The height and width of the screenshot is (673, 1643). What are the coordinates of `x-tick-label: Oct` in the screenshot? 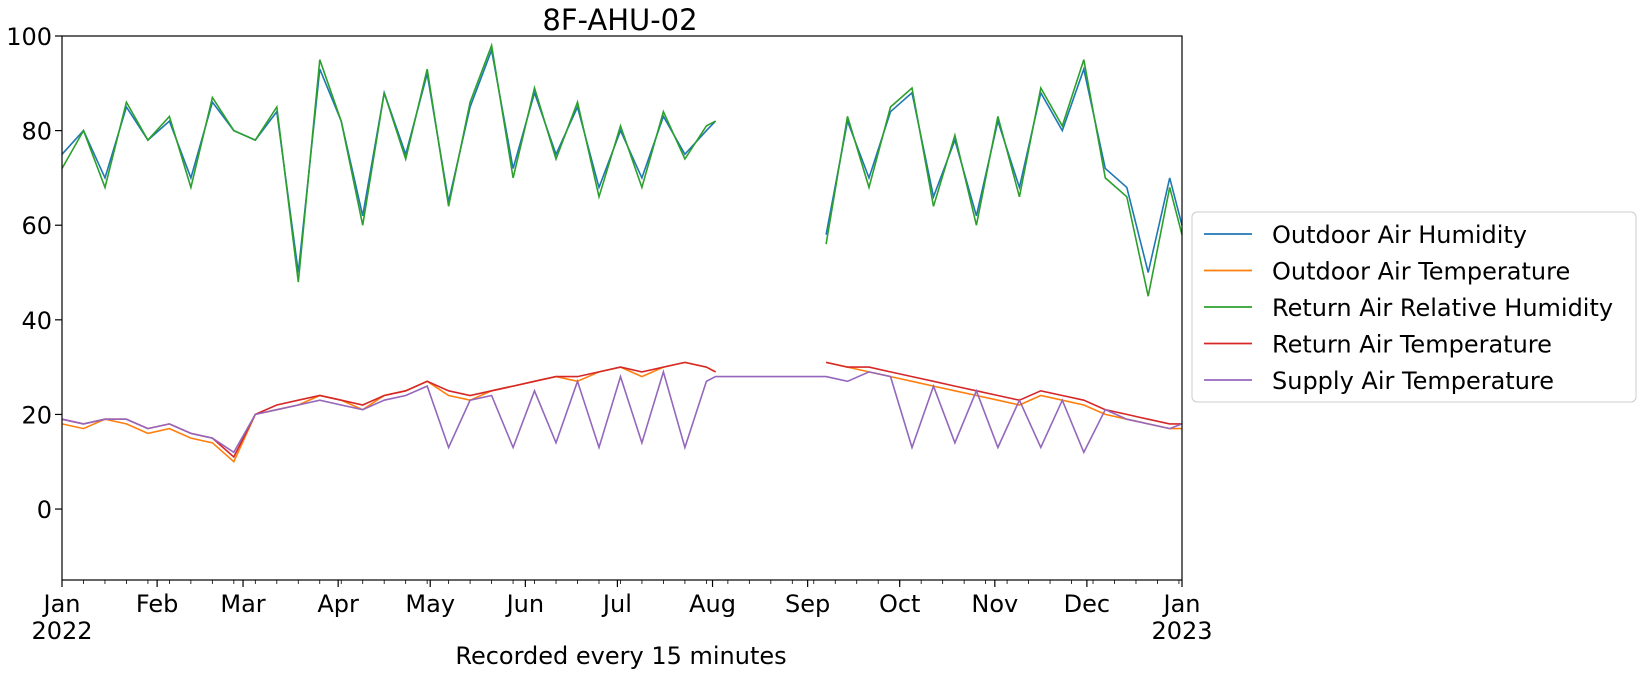 It's located at (900, 604).